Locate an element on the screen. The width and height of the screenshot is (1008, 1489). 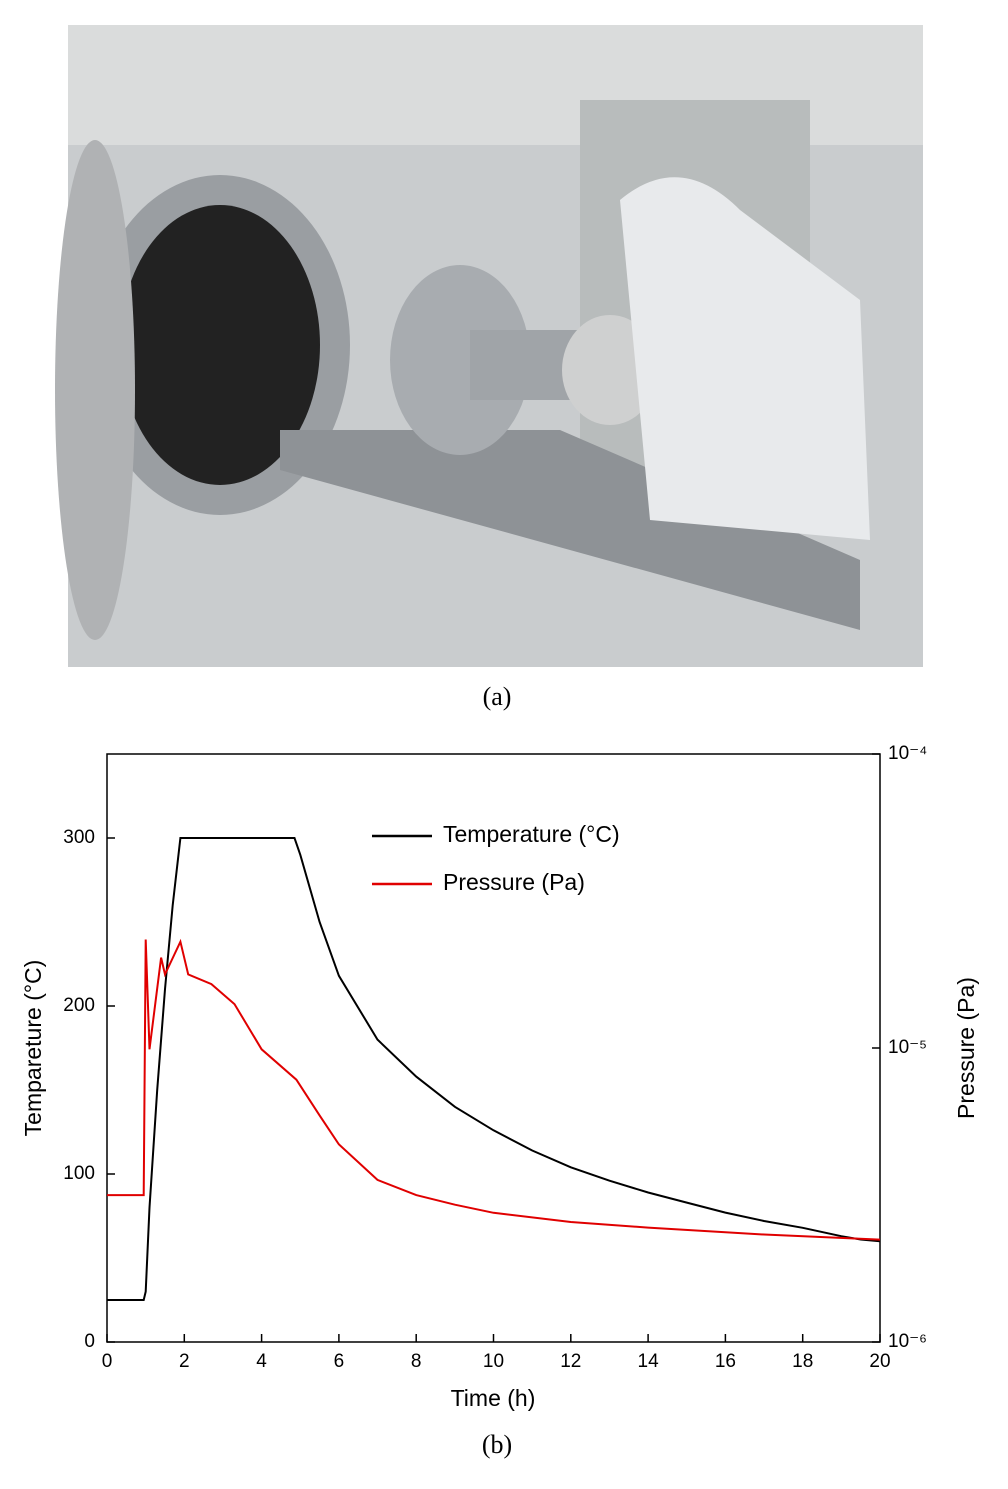
x-tick-label: 18 is located at coordinates (802, 1361).